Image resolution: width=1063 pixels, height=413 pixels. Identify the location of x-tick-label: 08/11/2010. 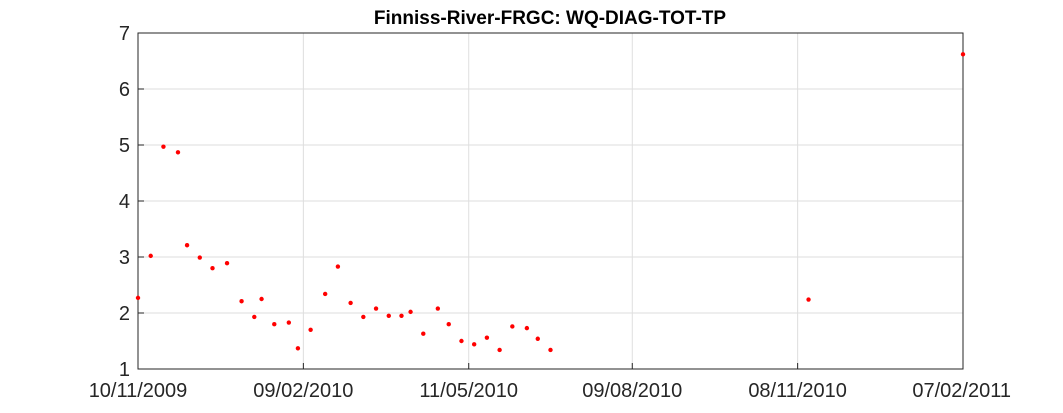
(797, 391).